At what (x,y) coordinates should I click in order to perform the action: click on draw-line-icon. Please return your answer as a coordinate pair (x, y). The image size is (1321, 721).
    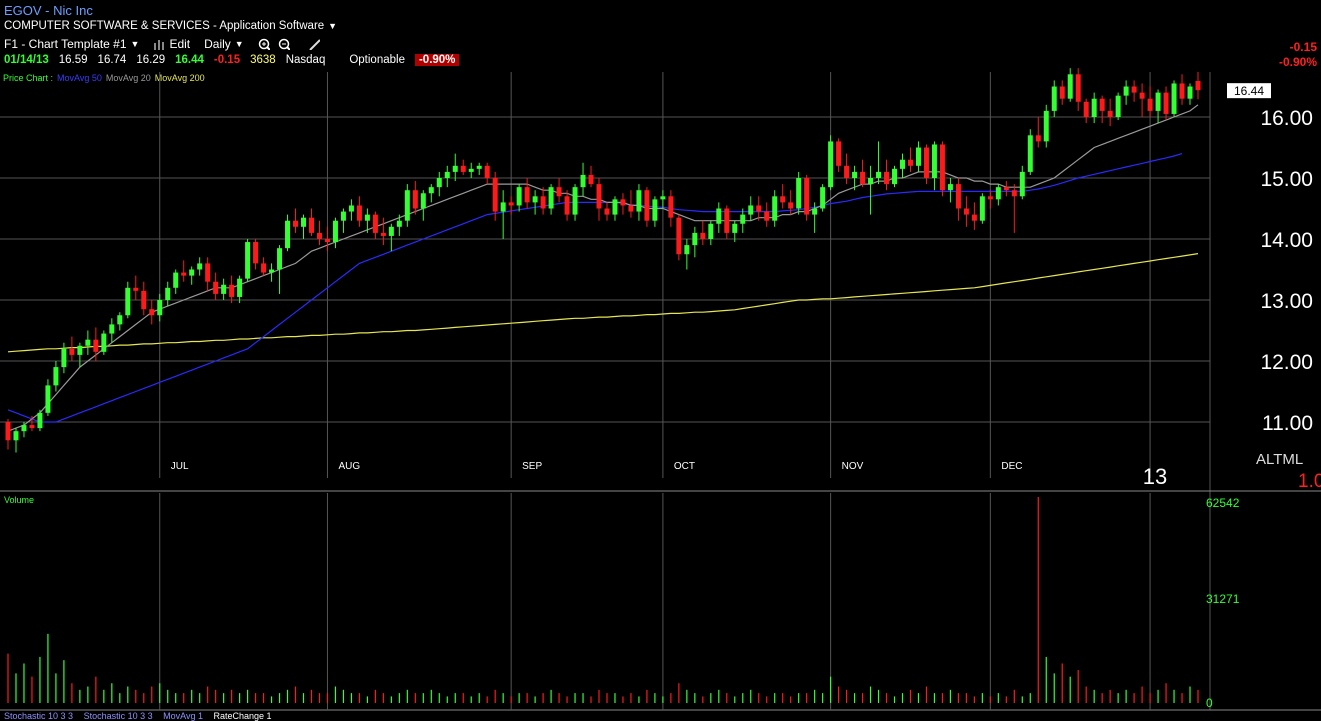
    Looking at the image, I should click on (314, 44).